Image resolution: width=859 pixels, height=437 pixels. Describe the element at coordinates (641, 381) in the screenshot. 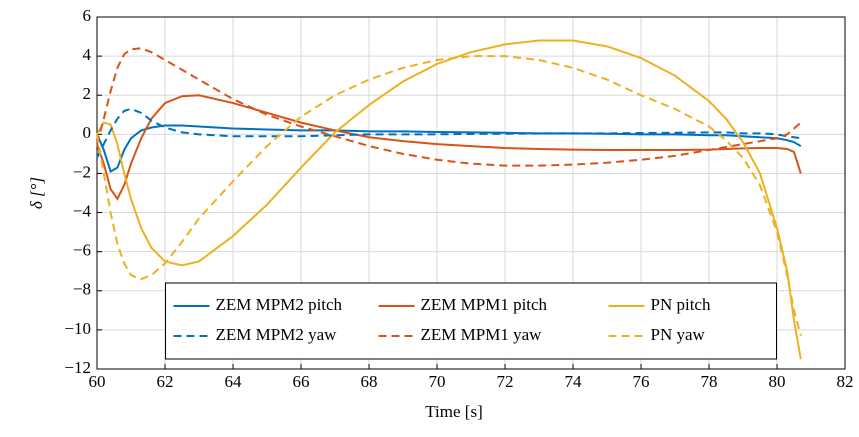

I see `x-tick-label: 76` at that location.